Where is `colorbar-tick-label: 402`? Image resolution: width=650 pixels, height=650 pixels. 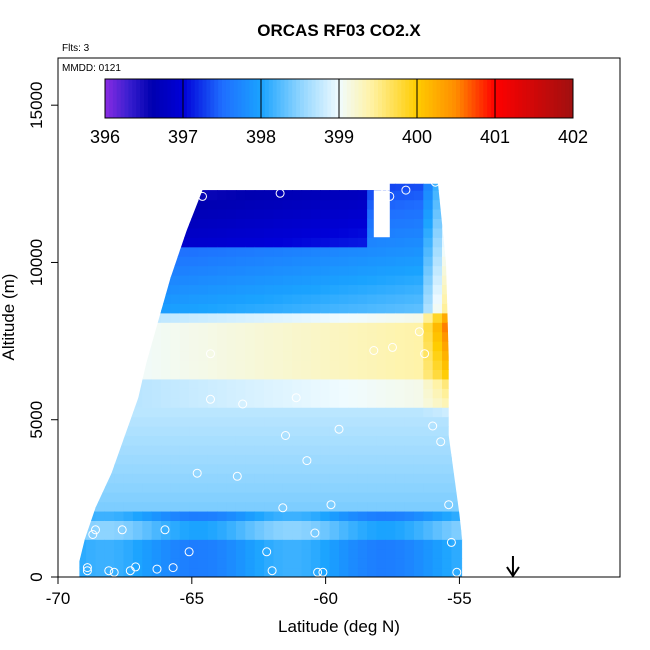
colorbar-tick-label: 402 is located at coordinates (573, 137).